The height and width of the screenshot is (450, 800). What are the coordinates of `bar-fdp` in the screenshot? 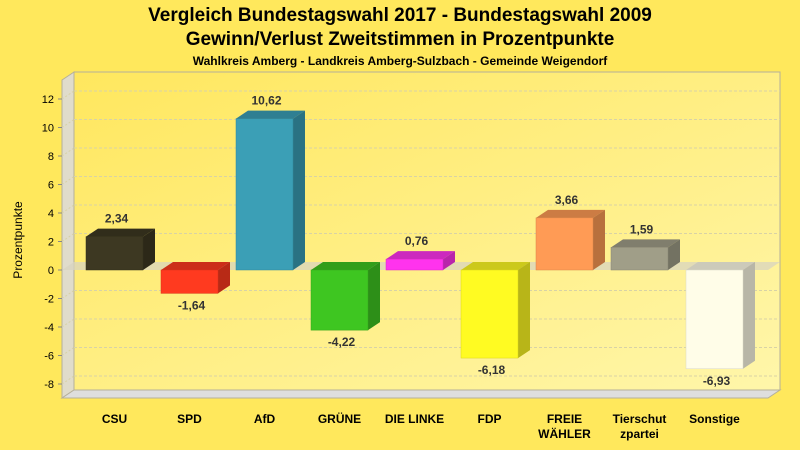 It's located at (495, 310).